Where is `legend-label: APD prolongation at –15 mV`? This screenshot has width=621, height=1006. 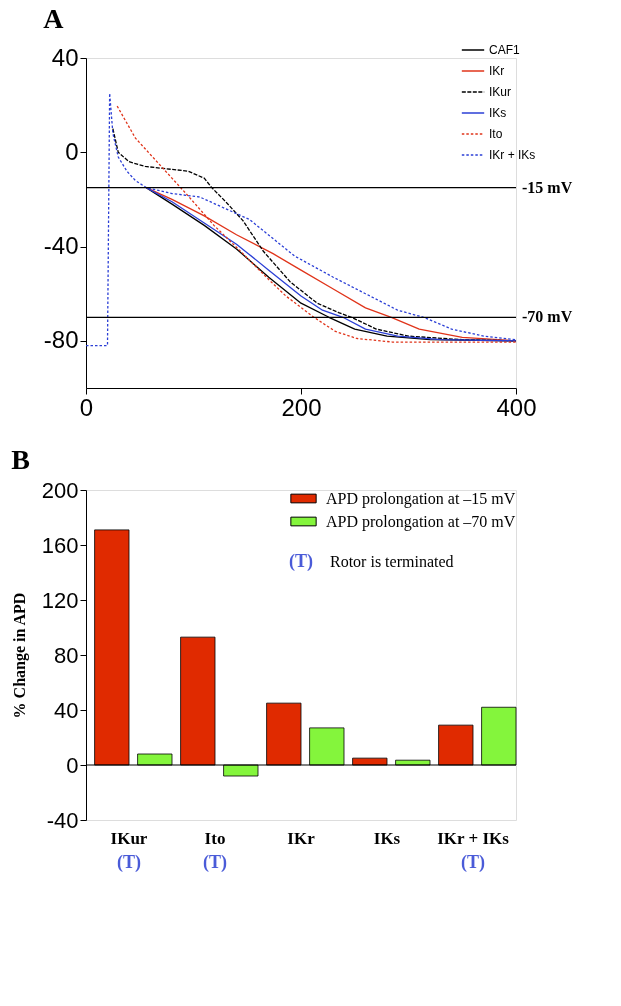
legend-label: APD prolongation at –15 mV is located at coordinates (421, 498).